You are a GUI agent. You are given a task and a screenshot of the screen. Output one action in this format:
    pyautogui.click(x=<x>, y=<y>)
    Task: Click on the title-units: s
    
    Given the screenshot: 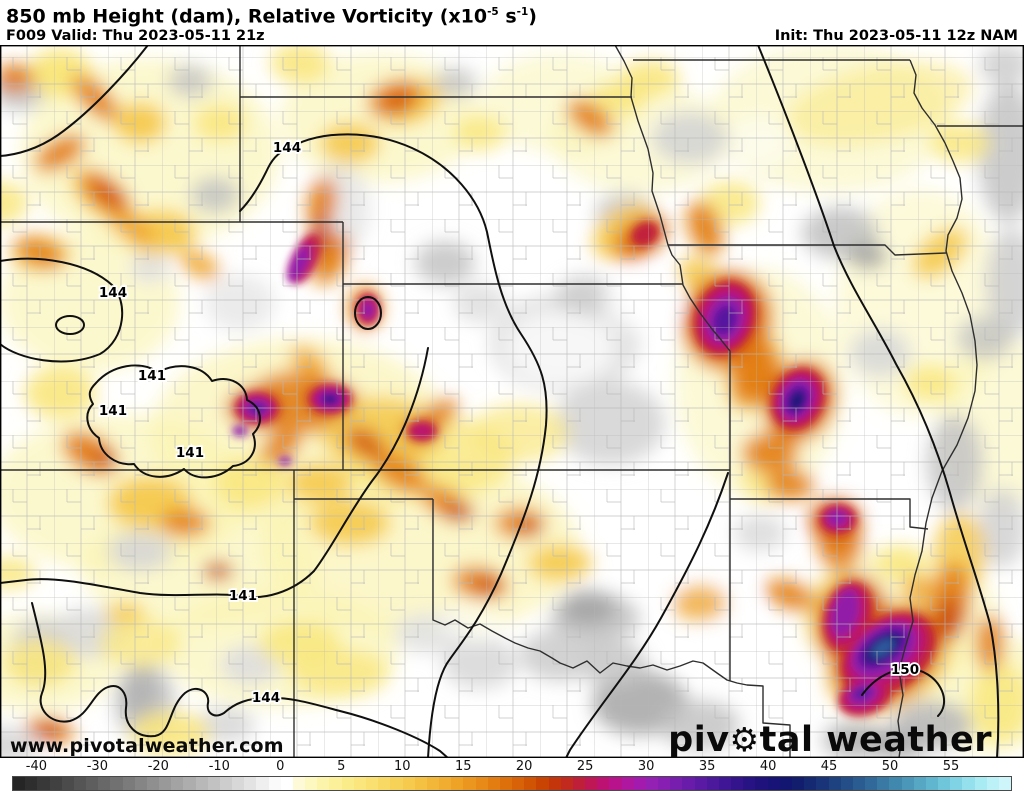 What is the action you would take?
    pyautogui.click(x=507, y=16)
    